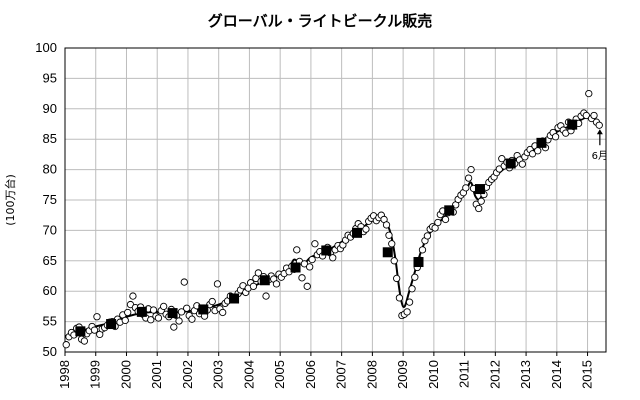  Describe the element at coordinates (525, 374) in the screenshot. I see `x-tick-label: 2013` at that location.